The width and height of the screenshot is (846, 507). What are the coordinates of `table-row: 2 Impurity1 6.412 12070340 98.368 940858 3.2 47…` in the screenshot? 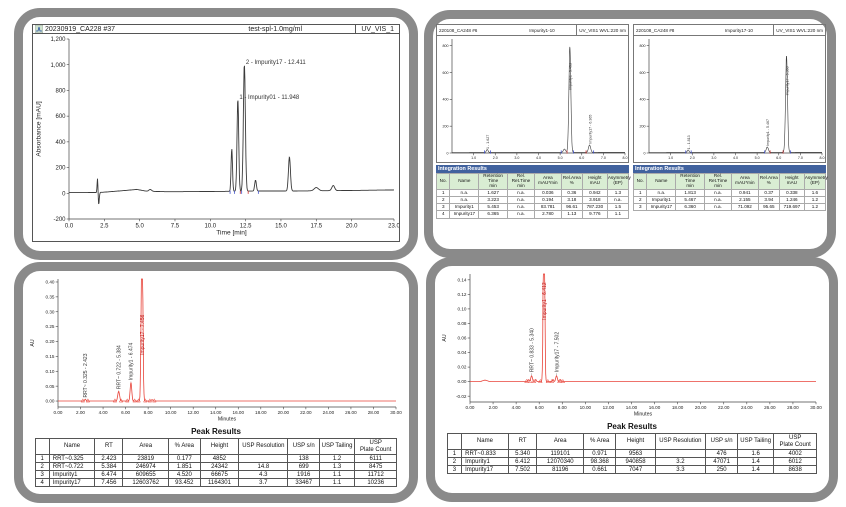 It's located at (632, 462).